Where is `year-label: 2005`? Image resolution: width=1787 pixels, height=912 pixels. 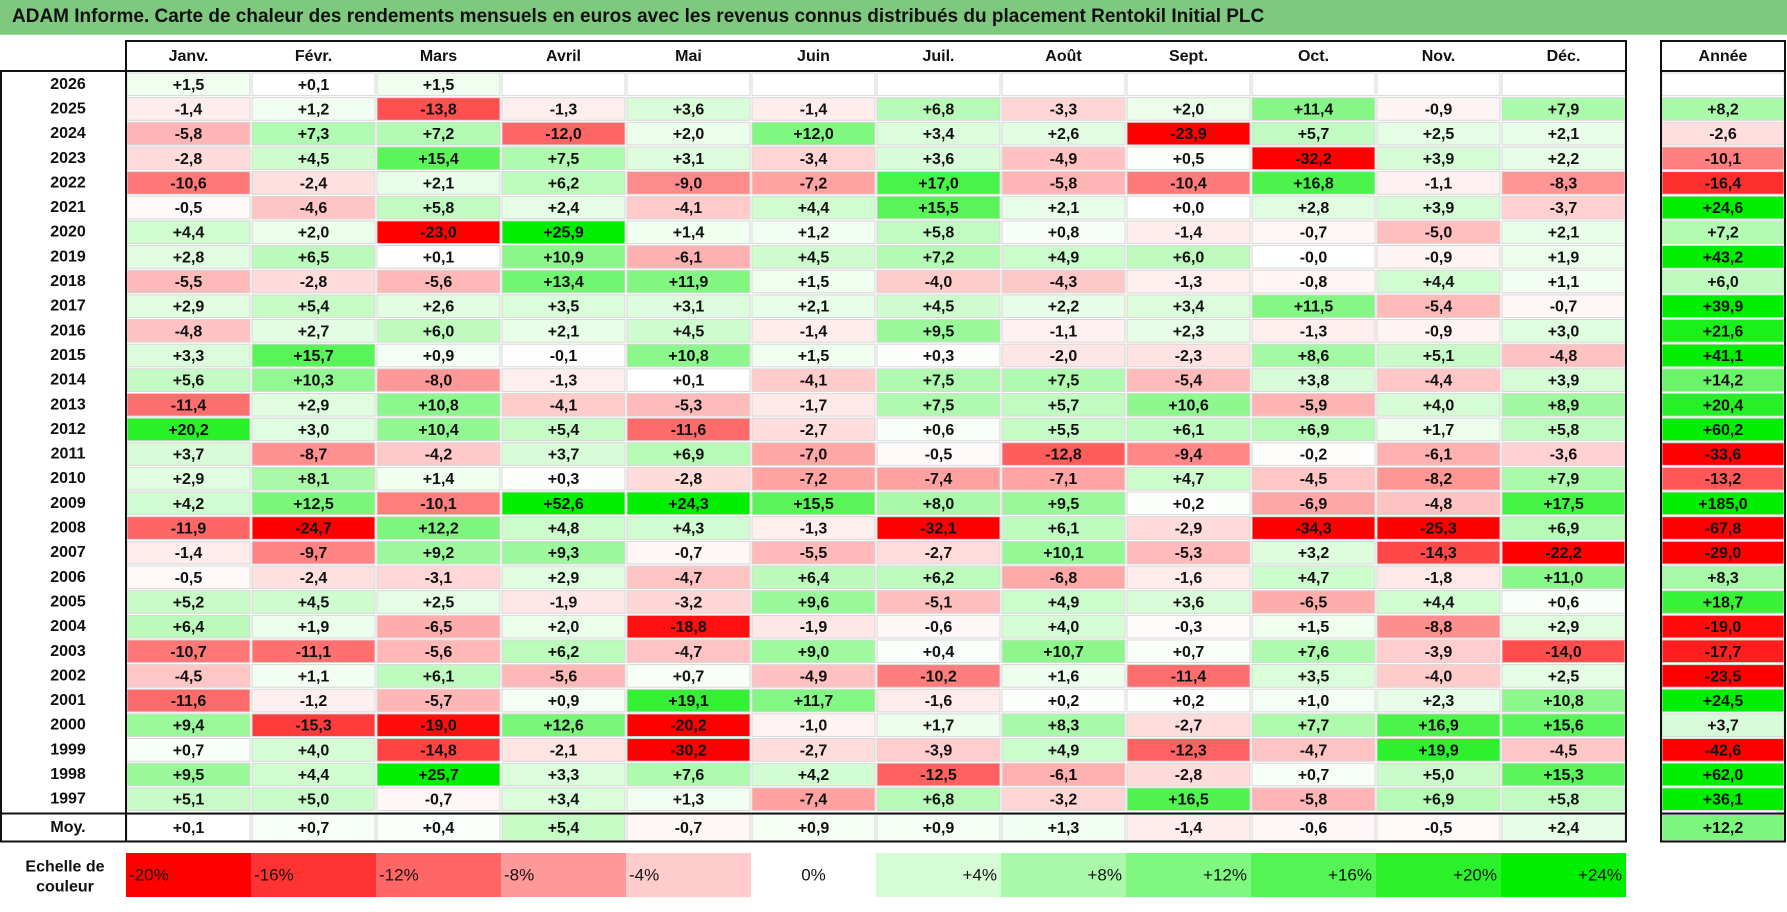
year-label: 2005 is located at coordinates (68, 601).